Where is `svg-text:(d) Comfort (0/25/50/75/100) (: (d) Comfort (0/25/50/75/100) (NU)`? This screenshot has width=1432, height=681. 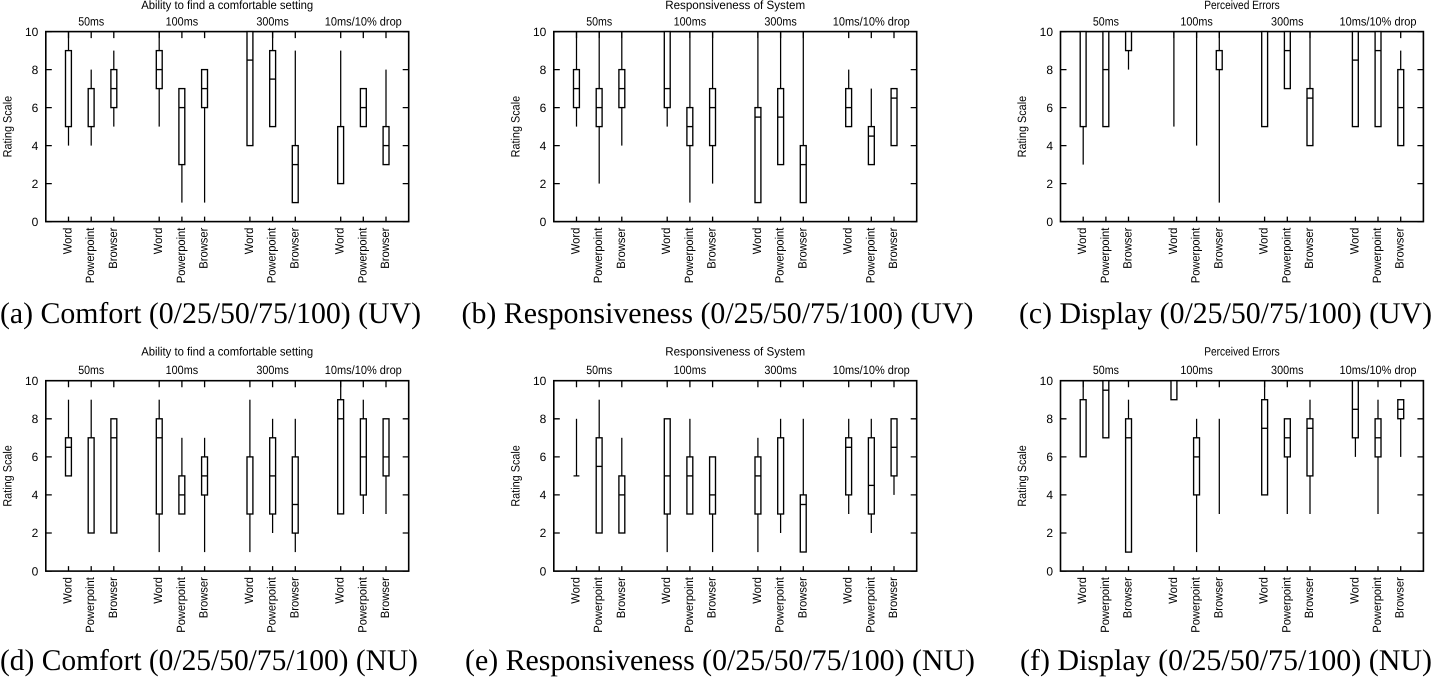 svg-text:(d) Comfort (0/25/50/75/100) (: (d) Comfort (0/25/50/75/100) (NU) is located at coordinates (209, 660).